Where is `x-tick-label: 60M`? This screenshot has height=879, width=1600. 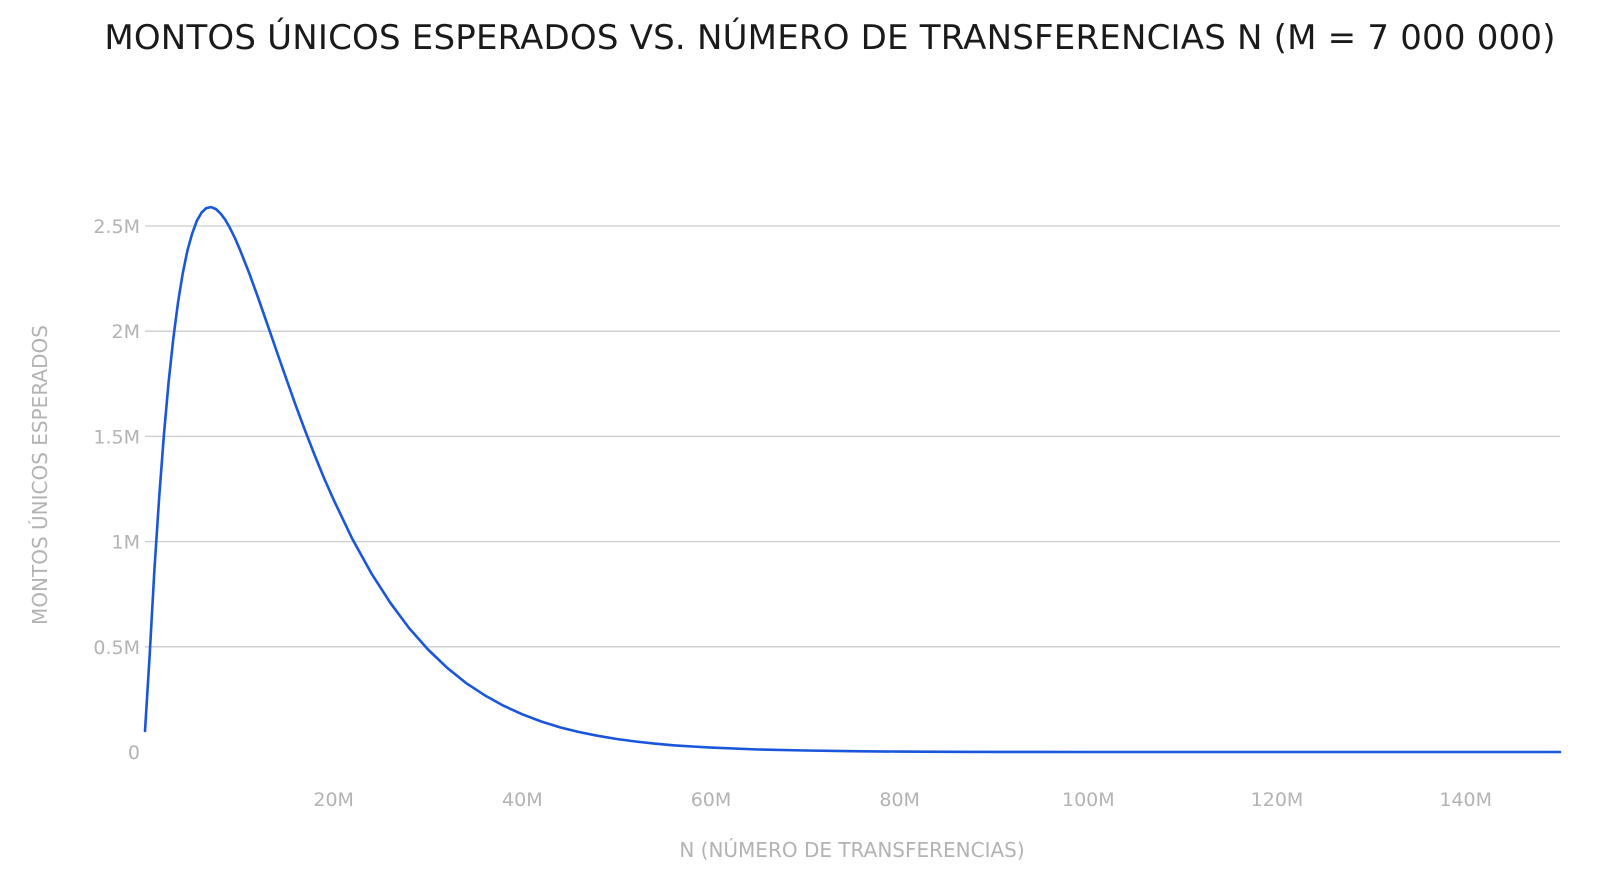 x-tick-label: 60M is located at coordinates (711, 800).